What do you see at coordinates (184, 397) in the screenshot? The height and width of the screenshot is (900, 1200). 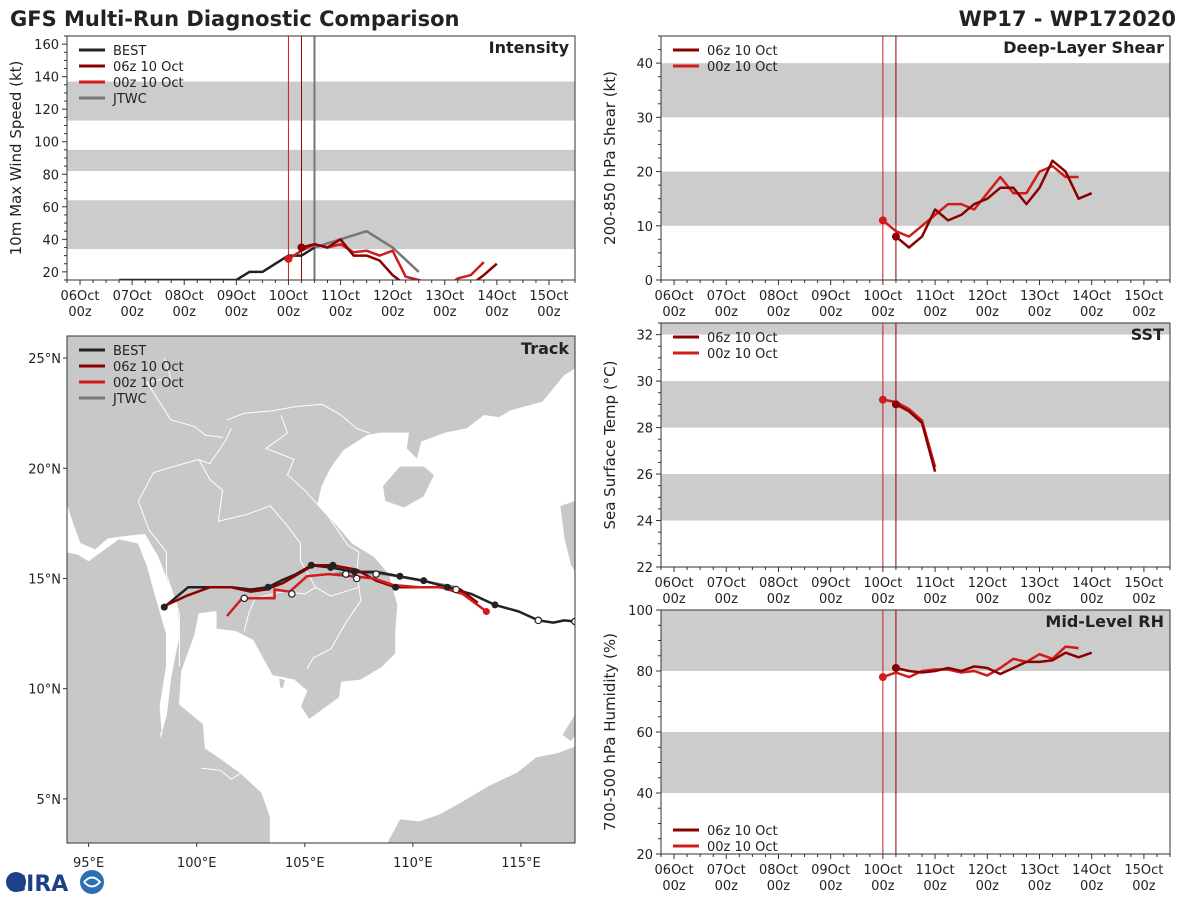 I see `border-china-burma` at bounding box center [184, 397].